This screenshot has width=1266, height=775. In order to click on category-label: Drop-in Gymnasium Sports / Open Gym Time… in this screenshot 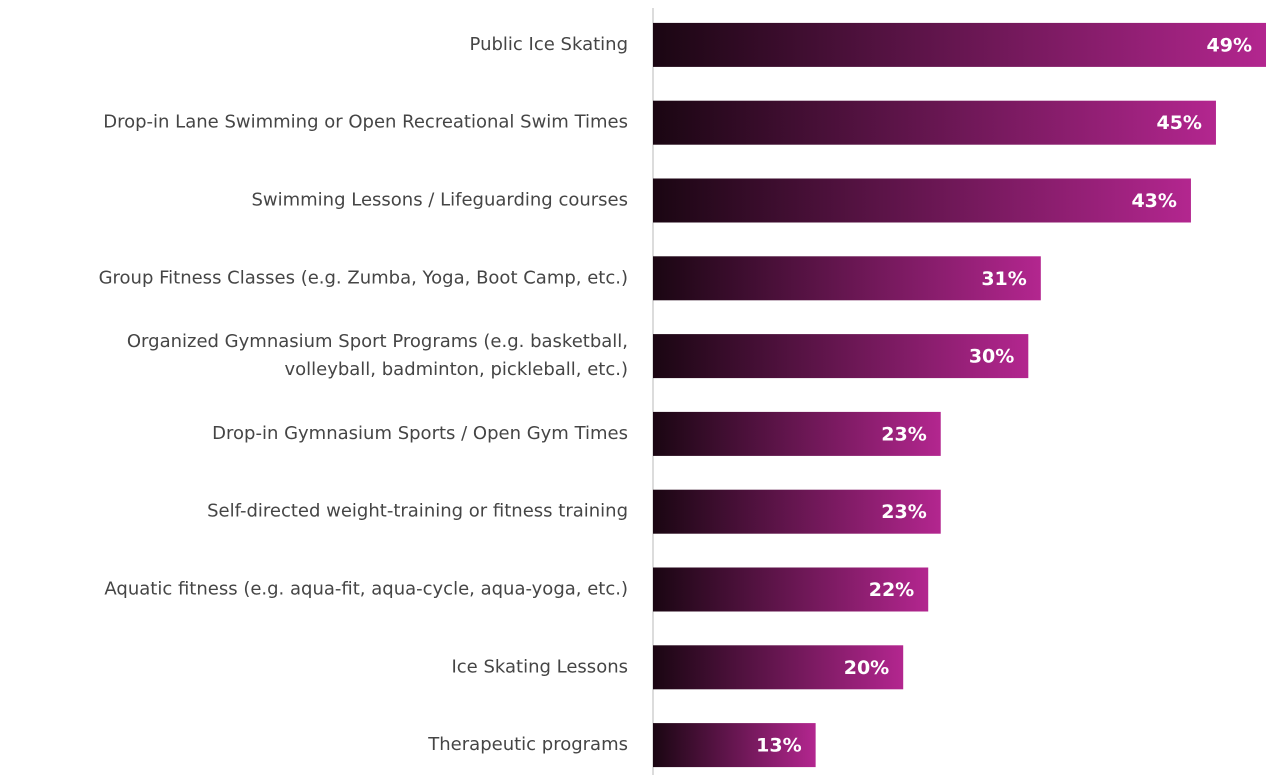, I will do `click(420, 433)`.